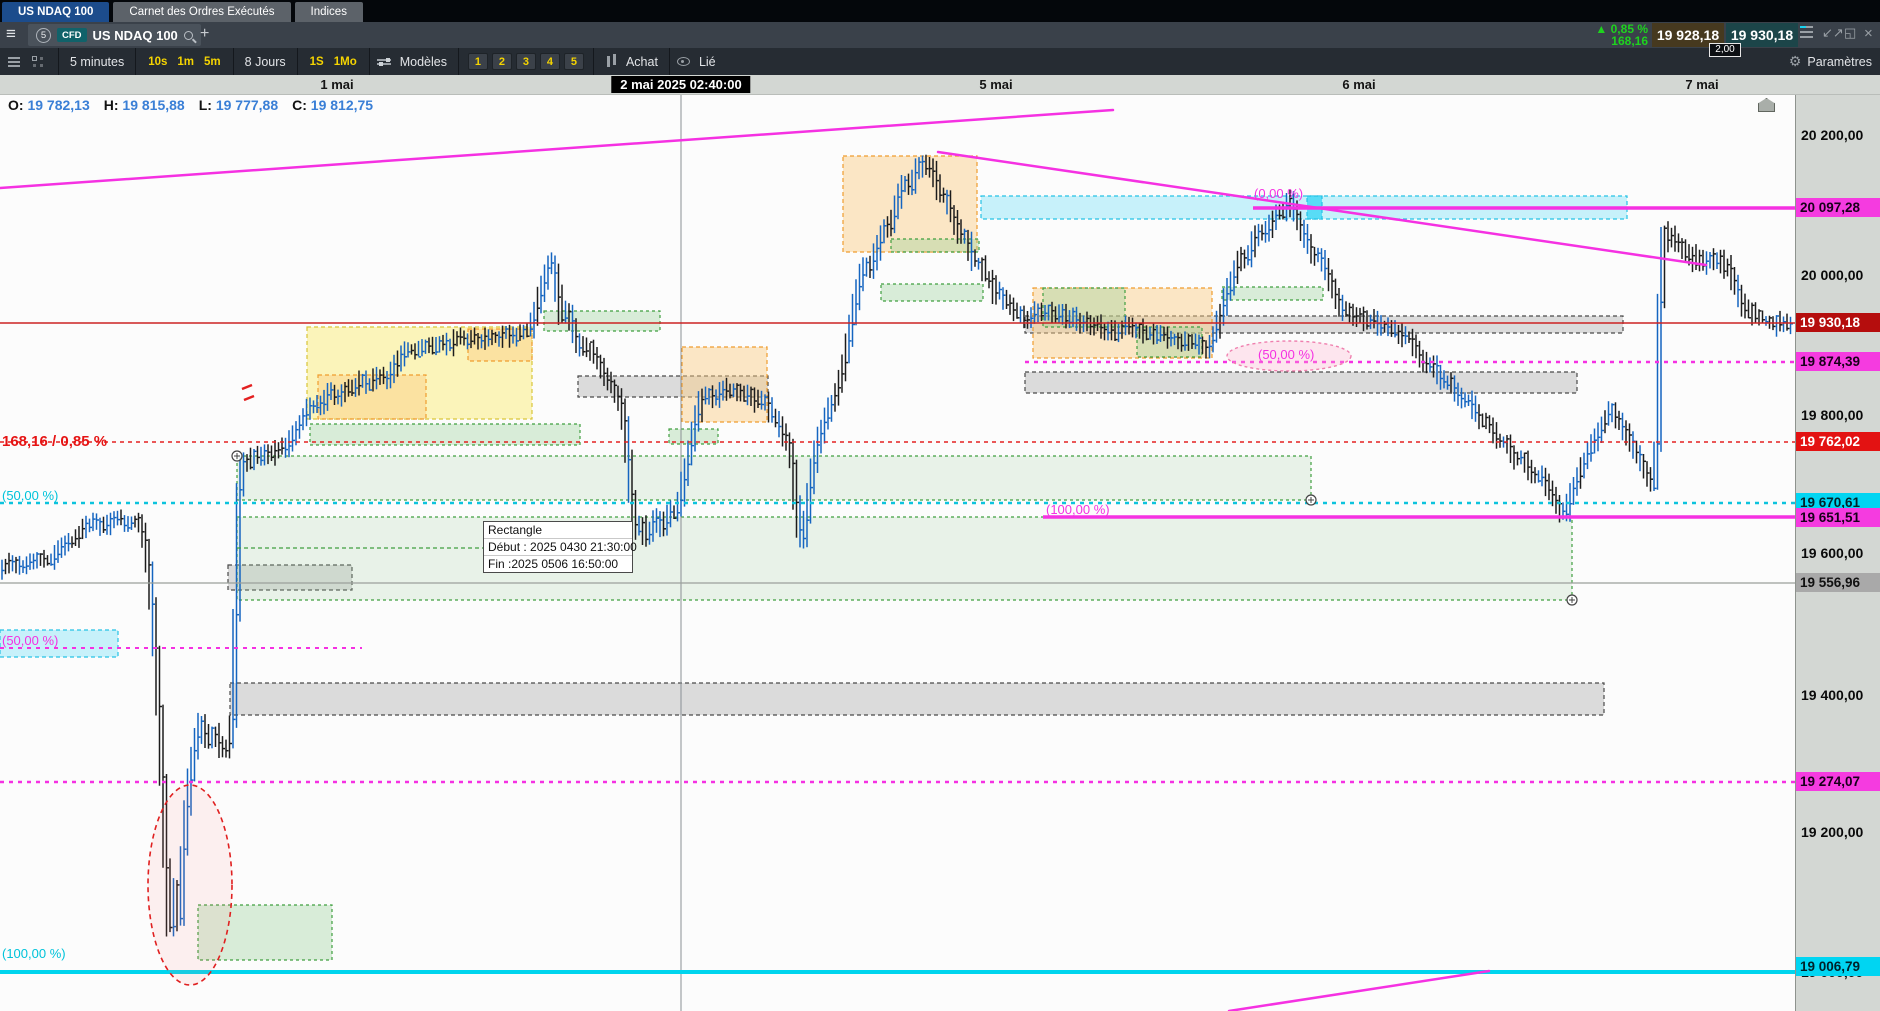 Image resolution: width=1880 pixels, height=1011 pixels. Describe the element at coordinates (153, 105) in the screenshot. I see `high-value: 19 815,88` at that location.